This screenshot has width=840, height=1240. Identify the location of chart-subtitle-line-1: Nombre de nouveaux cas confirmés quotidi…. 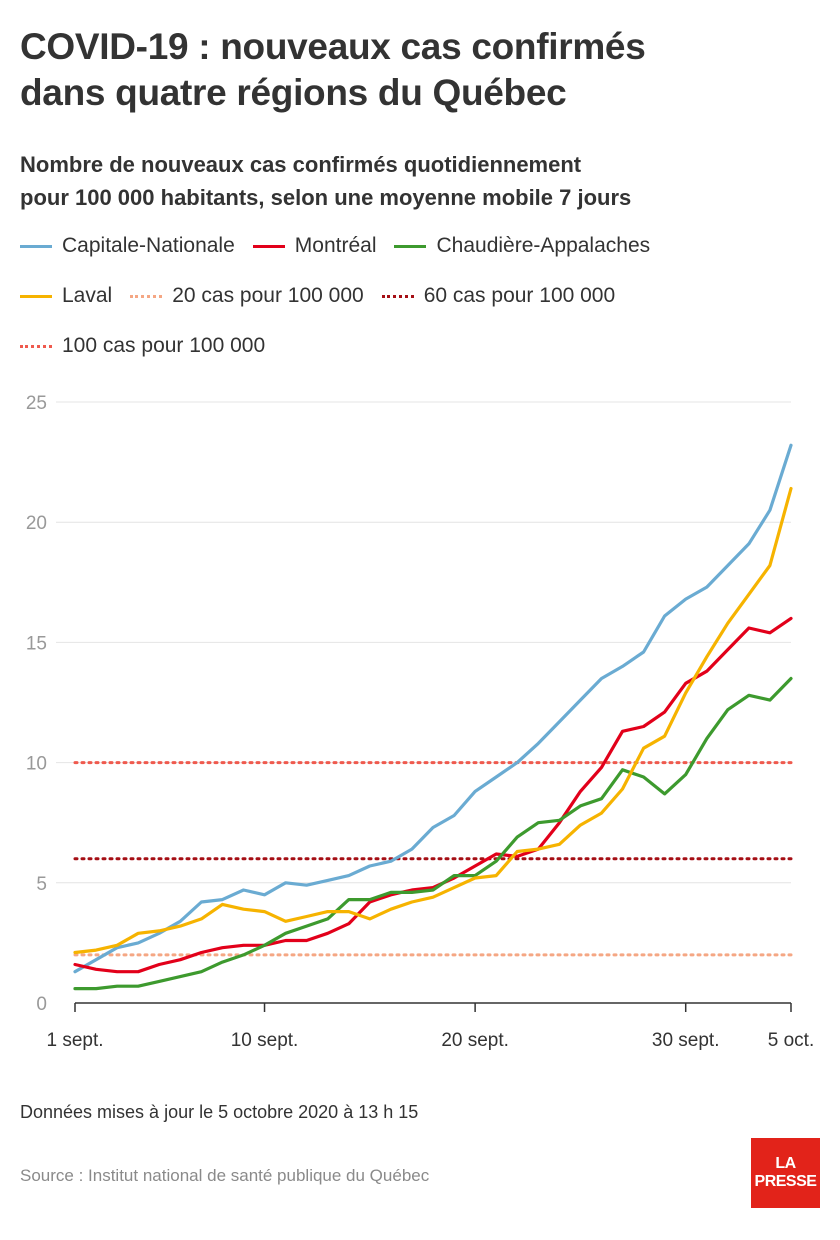
(301, 164).